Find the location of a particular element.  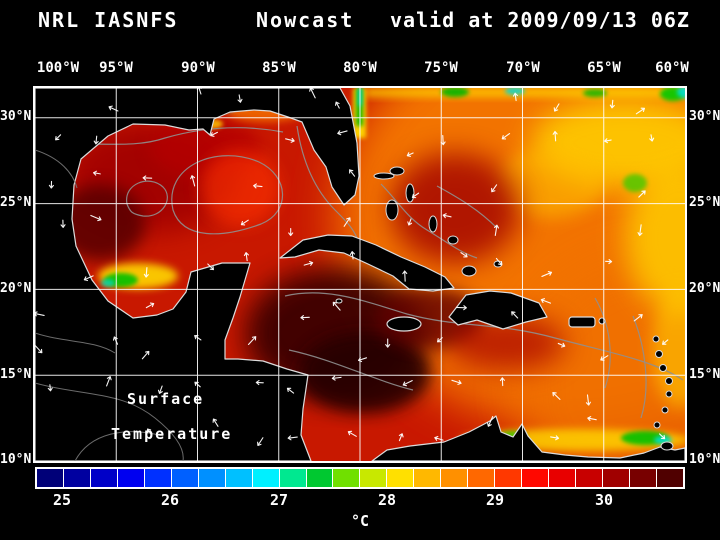

lesser-antilles-islands is located at coordinates (636, 384).